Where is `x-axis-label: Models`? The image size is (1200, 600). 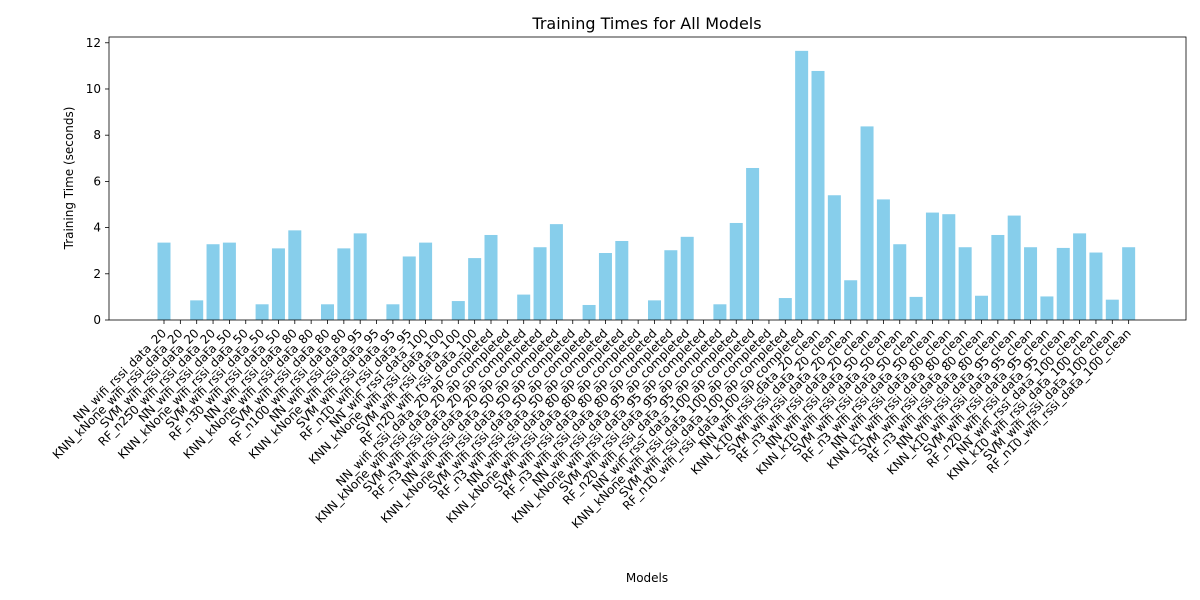
x-axis-label: Models is located at coordinates (647, 578).